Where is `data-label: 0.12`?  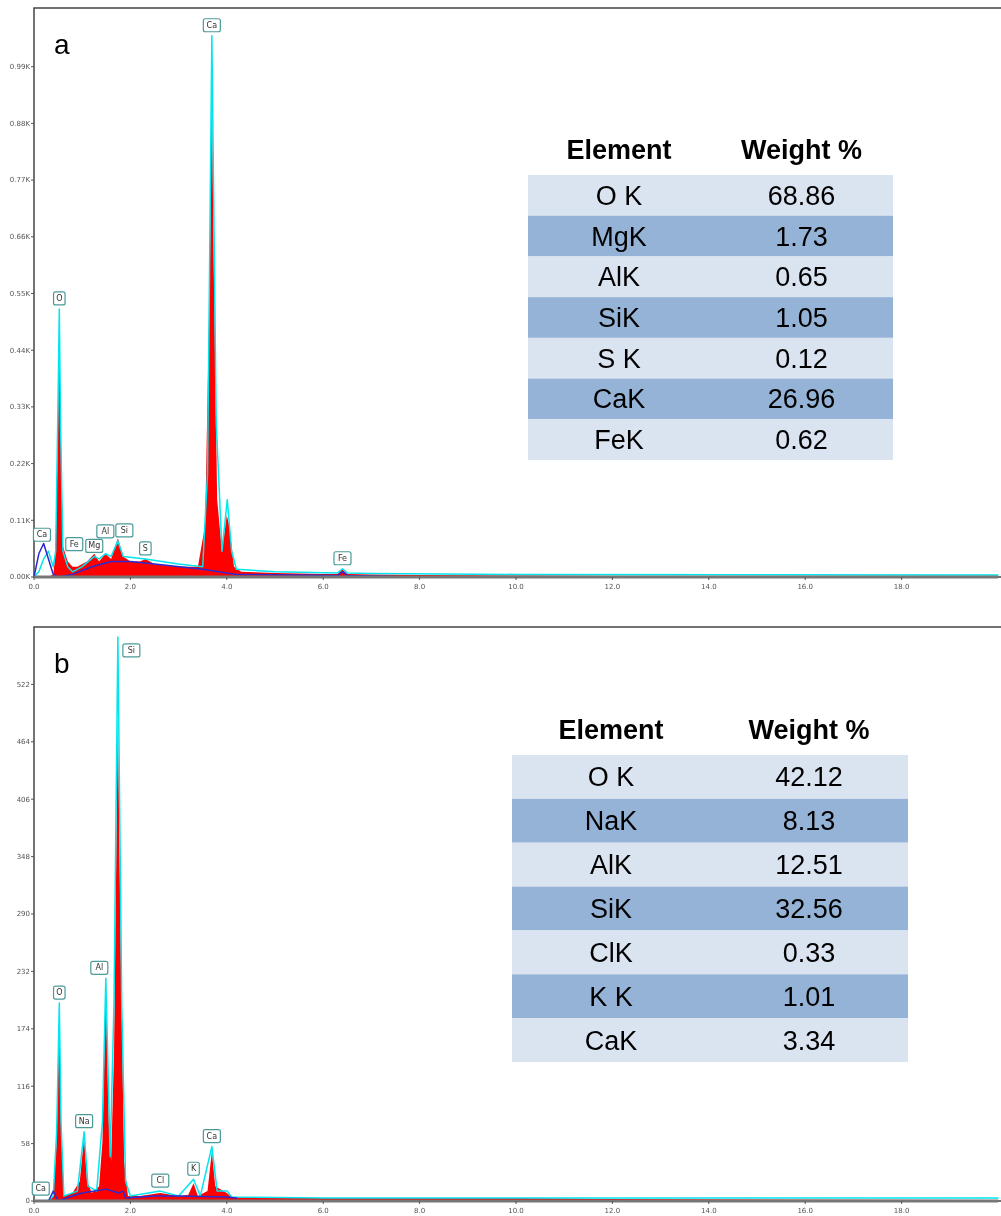
data-label: 0.12 is located at coordinates (801, 358).